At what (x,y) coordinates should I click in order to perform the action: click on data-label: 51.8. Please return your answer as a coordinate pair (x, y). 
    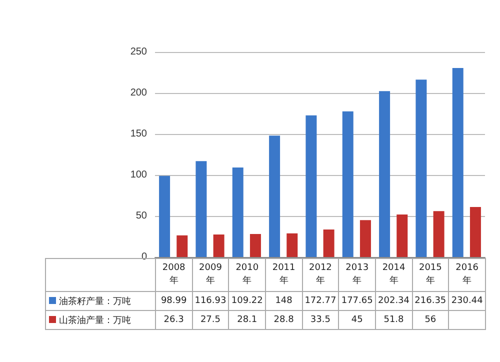
    Looking at the image, I should click on (393, 320).